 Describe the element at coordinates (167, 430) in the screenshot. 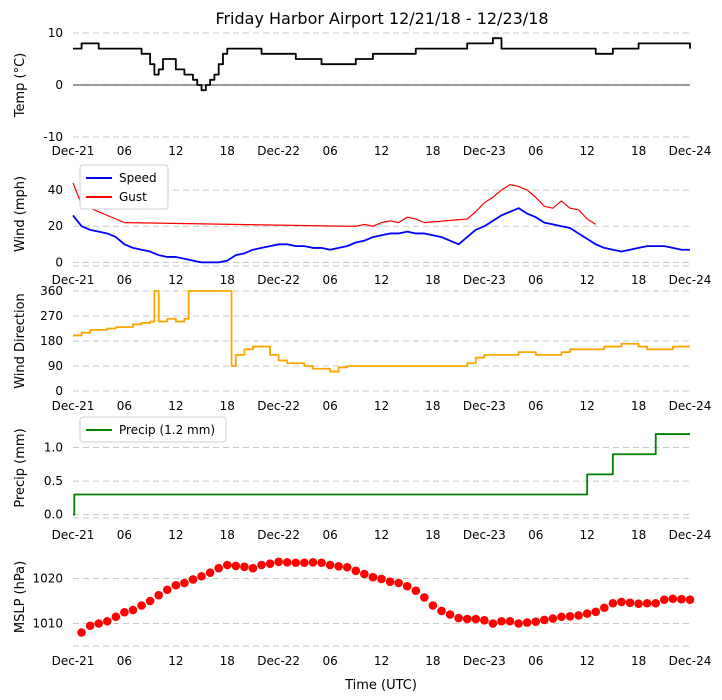

I see `precip-legend-label: Precip (1.2 mm)` at that location.